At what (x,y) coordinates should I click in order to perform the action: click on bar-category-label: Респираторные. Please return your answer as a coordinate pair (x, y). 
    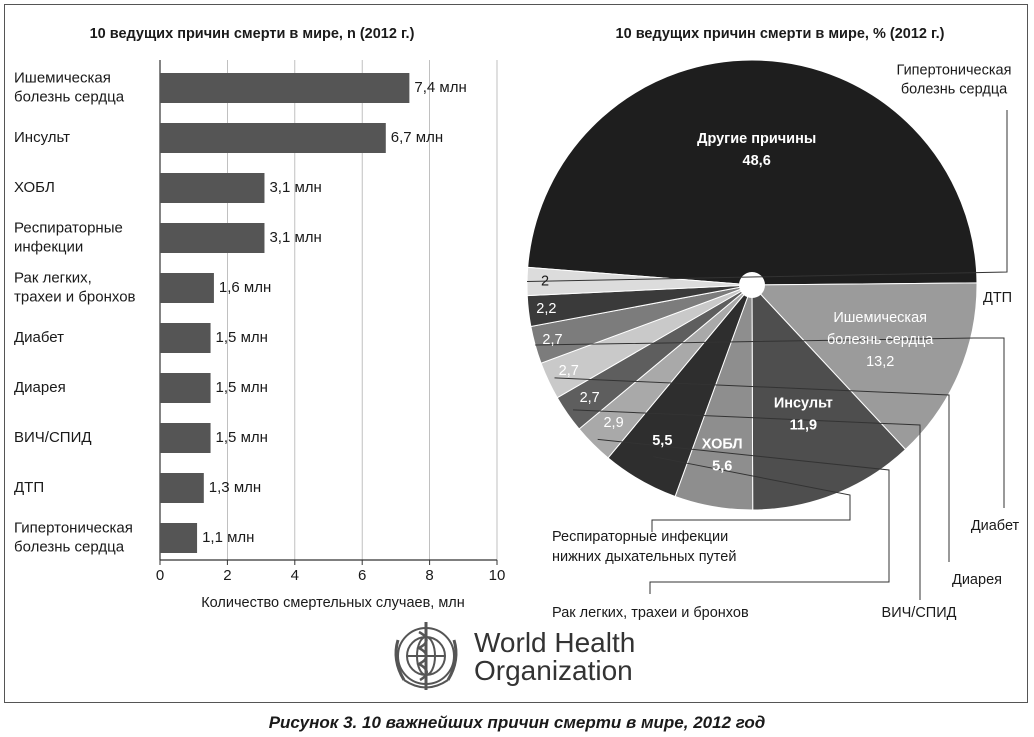
    Looking at the image, I should click on (68, 227).